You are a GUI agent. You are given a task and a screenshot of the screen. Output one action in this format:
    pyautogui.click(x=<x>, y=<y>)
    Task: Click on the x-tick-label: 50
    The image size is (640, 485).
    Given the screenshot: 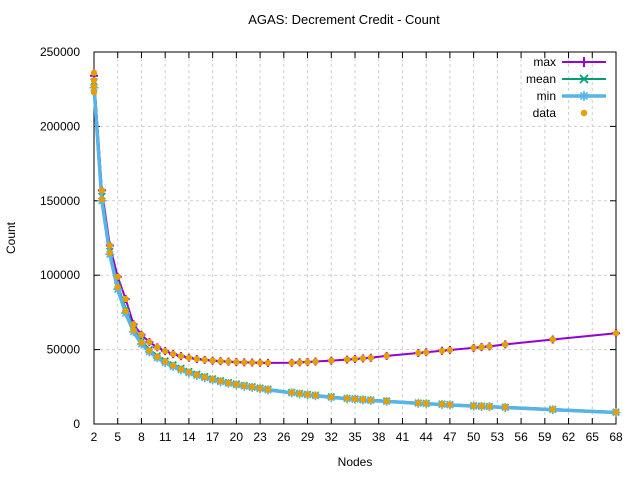 What is the action you would take?
    pyautogui.click(x=474, y=437)
    